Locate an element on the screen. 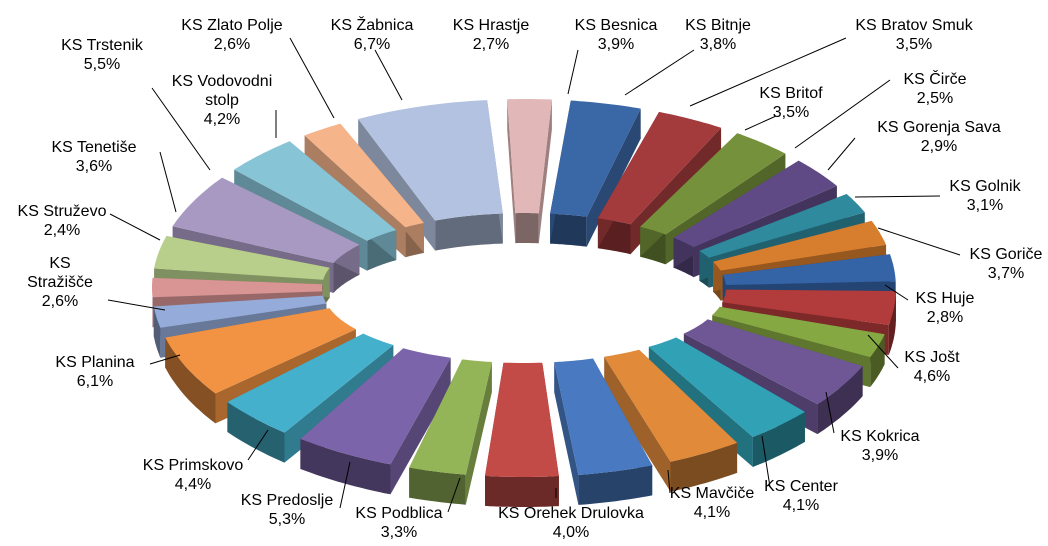 This screenshot has height=546, width=1048. slice-percent: 4,4% is located at coordinates (193, 484).